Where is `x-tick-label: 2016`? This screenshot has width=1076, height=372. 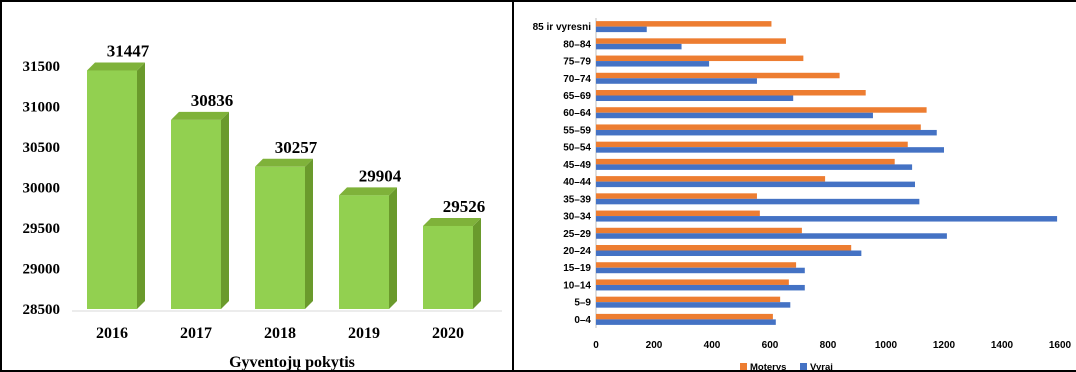
x-tick-label: 2016 is located at coordinates (112, 333).